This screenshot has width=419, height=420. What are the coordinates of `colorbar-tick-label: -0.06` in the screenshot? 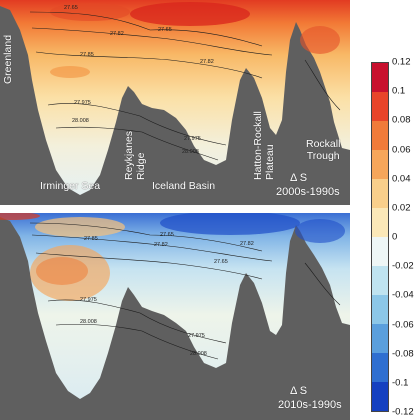 It's located at (403, 324).